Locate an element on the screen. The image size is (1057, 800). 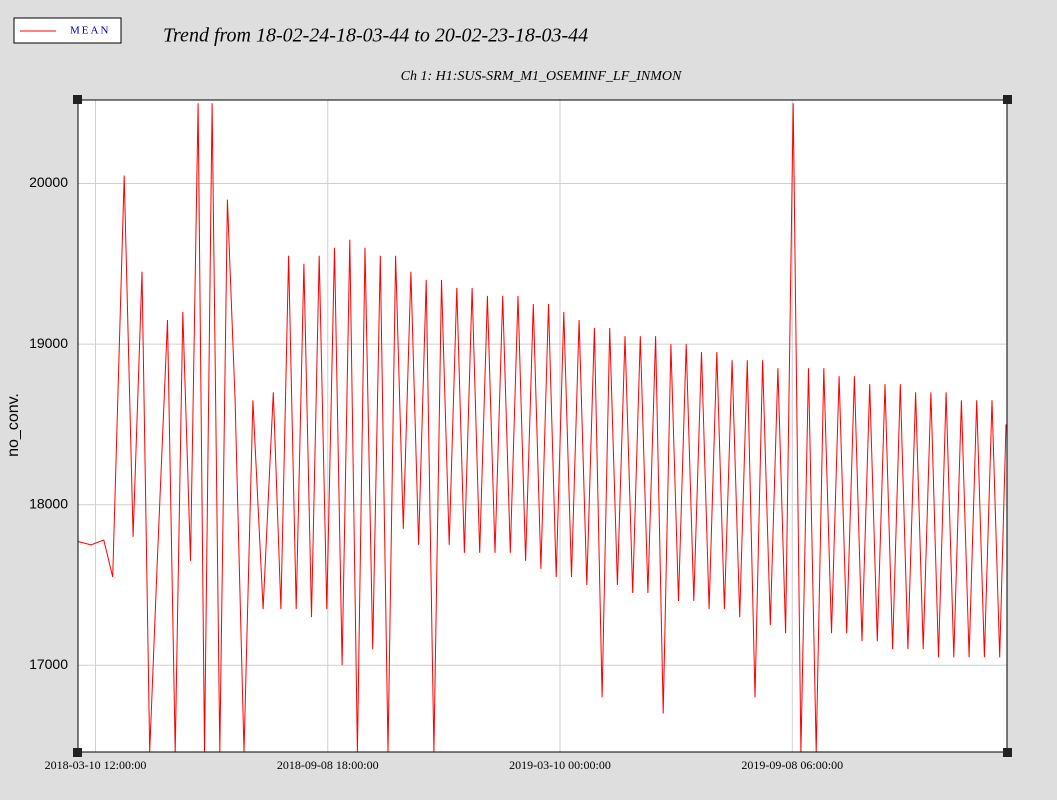
y-tick-label: 17000 is located at coordinates (48, 664).